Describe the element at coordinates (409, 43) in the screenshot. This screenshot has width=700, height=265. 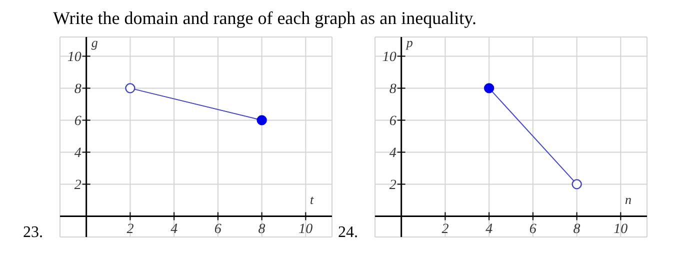
I see `y-axis-title: p` at that location.